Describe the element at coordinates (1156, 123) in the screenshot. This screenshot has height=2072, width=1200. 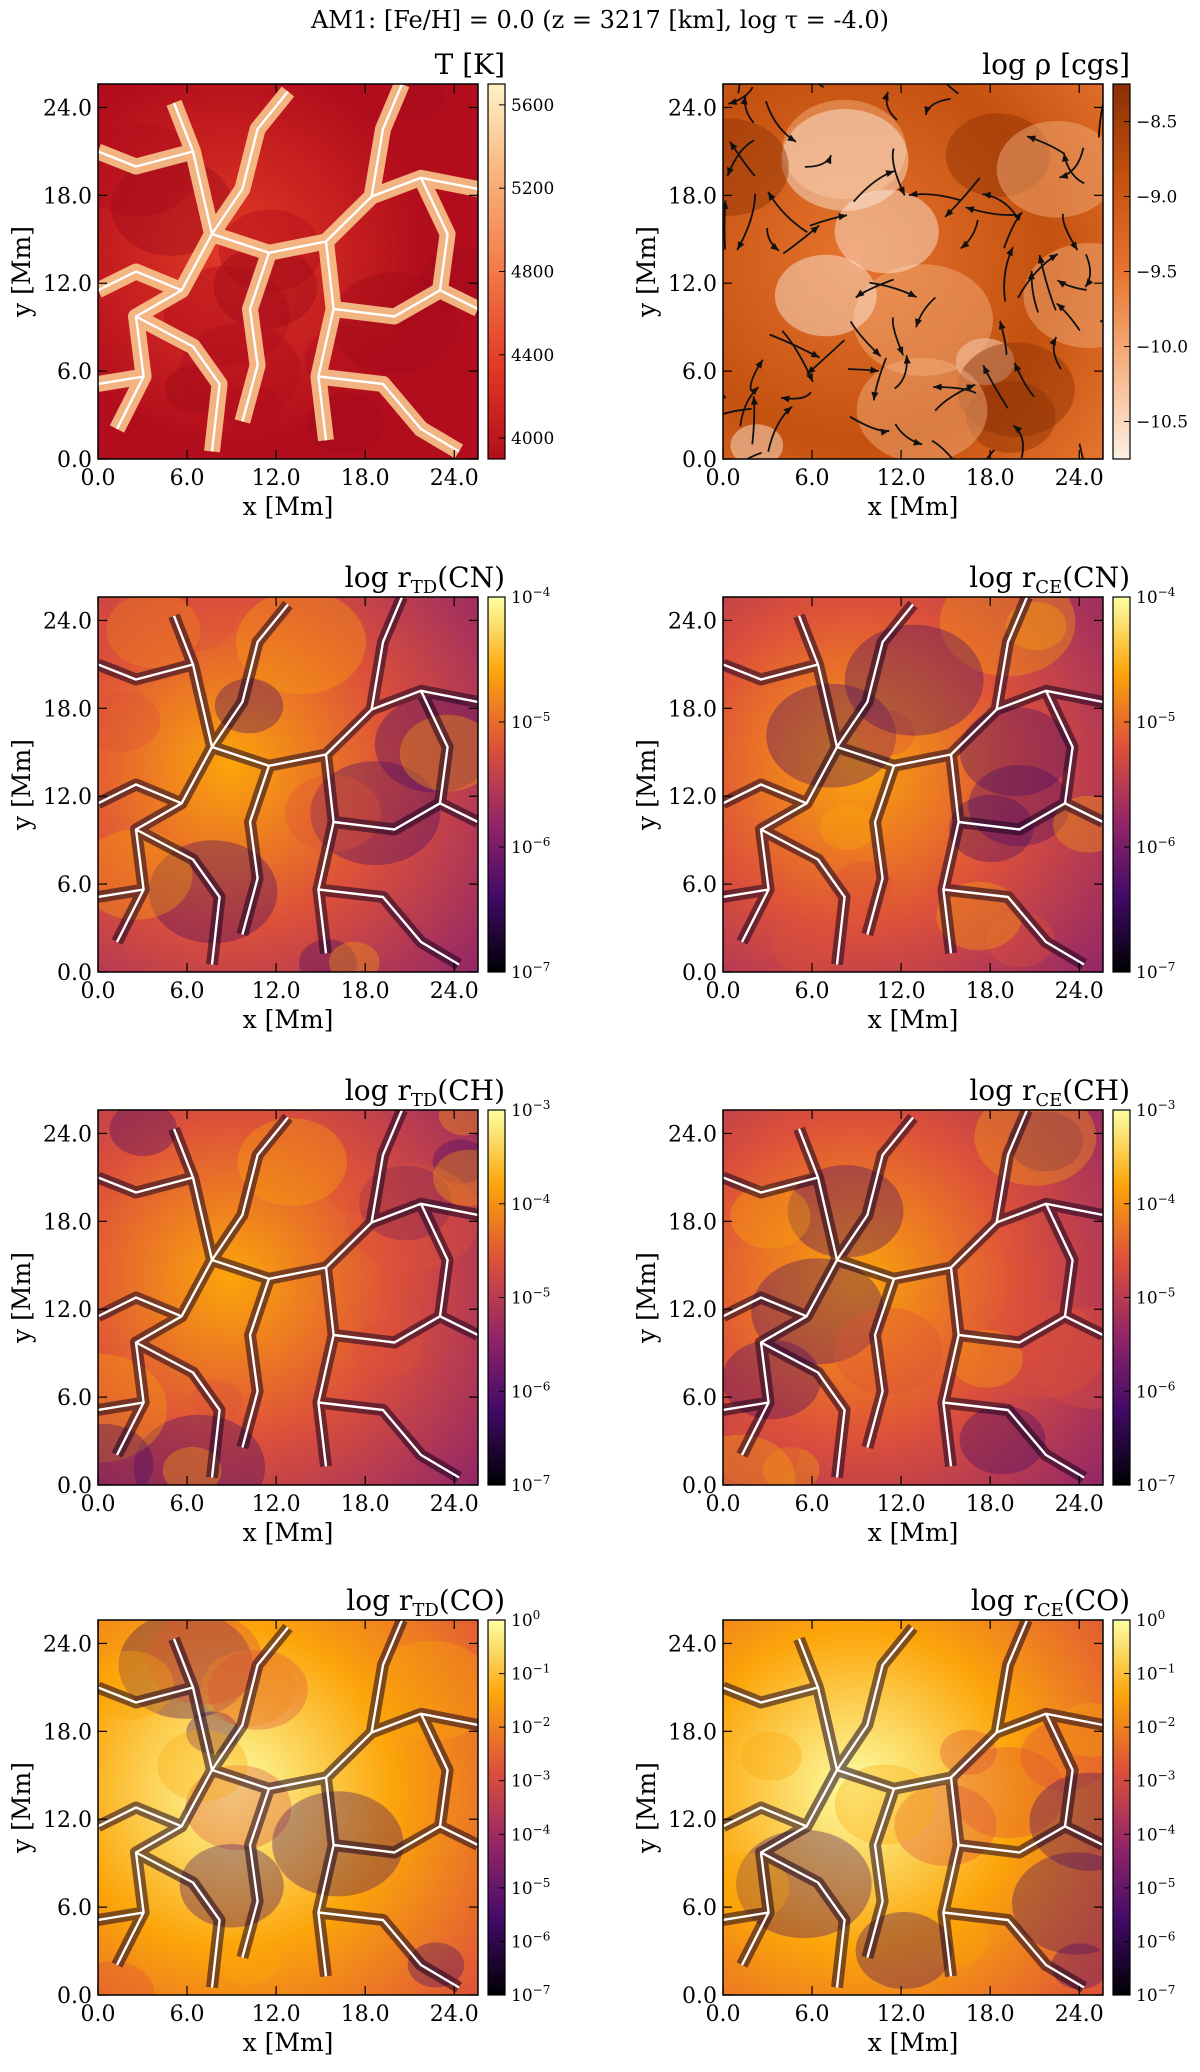
I see `colorbar-tick-label: −8.5` at that location.